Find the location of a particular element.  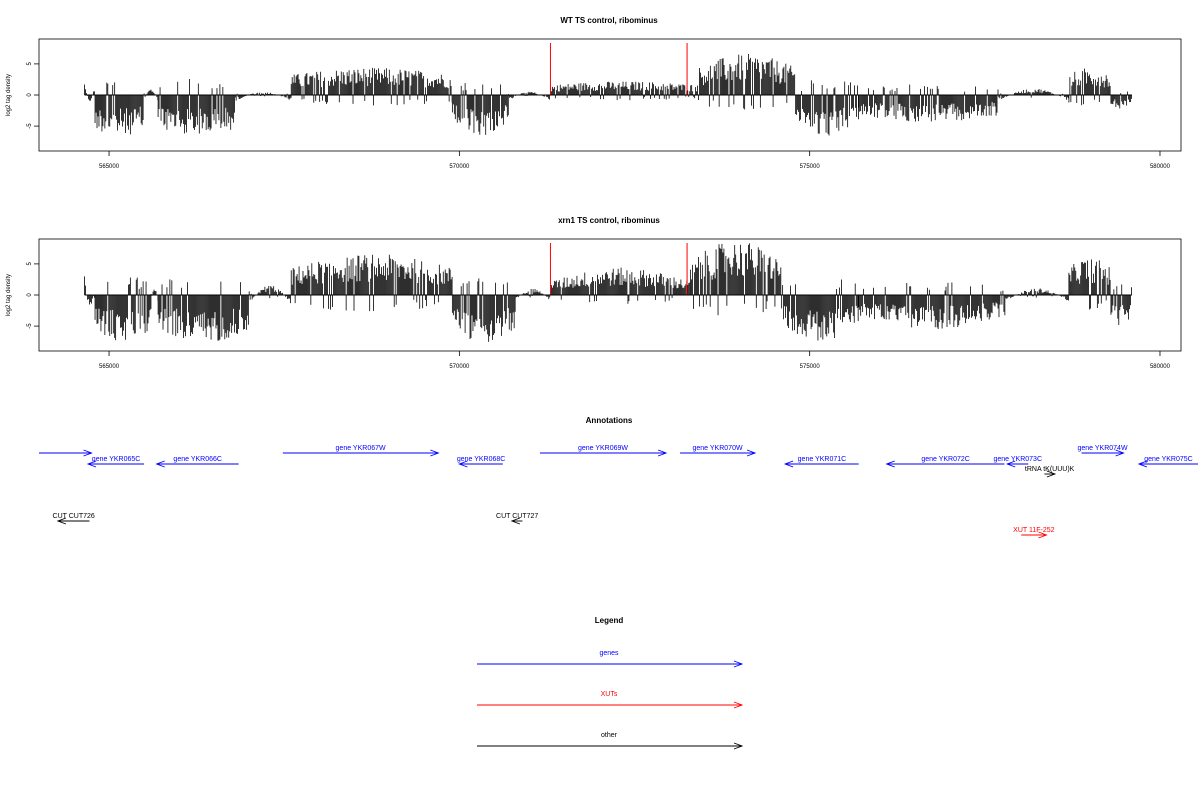

legend-label: other is located at coordinates (609, 735).